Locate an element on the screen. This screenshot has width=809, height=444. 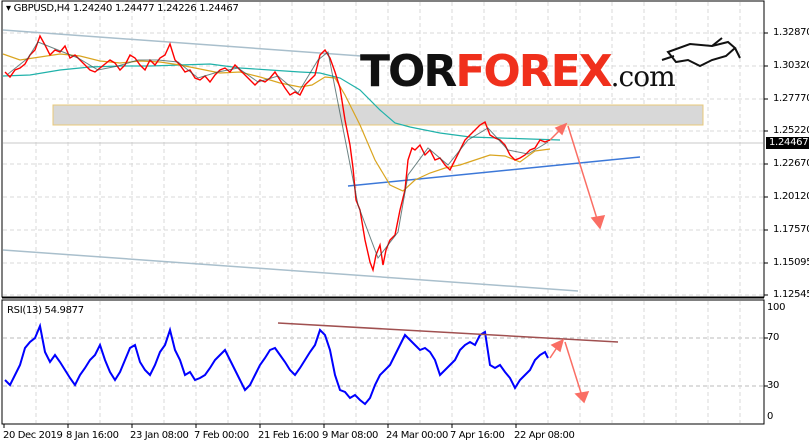
channel-lower-line is located at coordinates (290, 270).